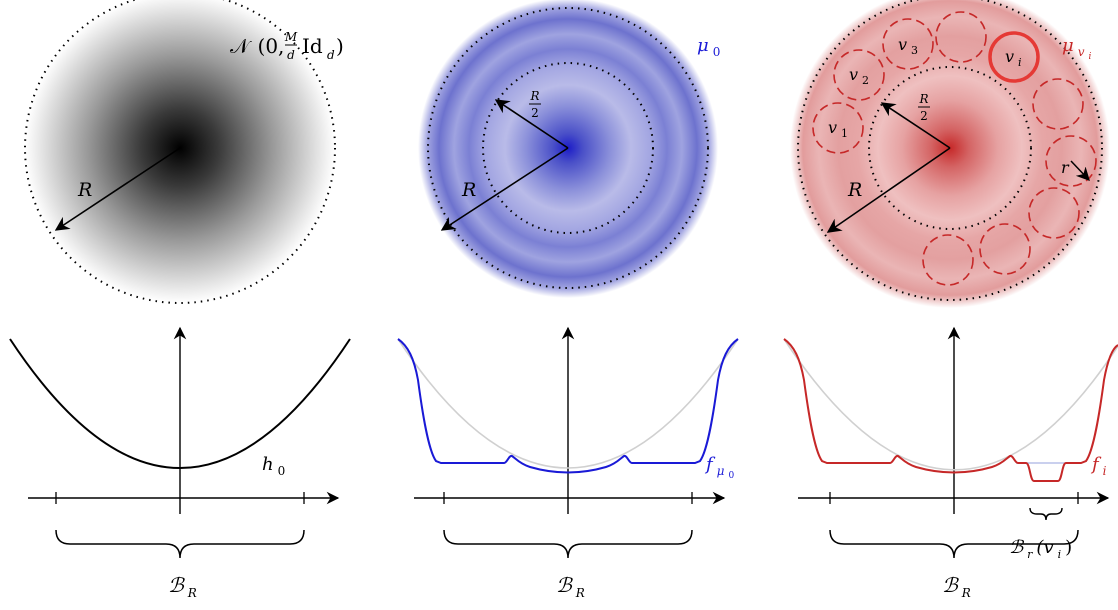 This screenshot has width=1118, height=610. I want to click on f-mu0-label: f μ 0, so click(719, 467).